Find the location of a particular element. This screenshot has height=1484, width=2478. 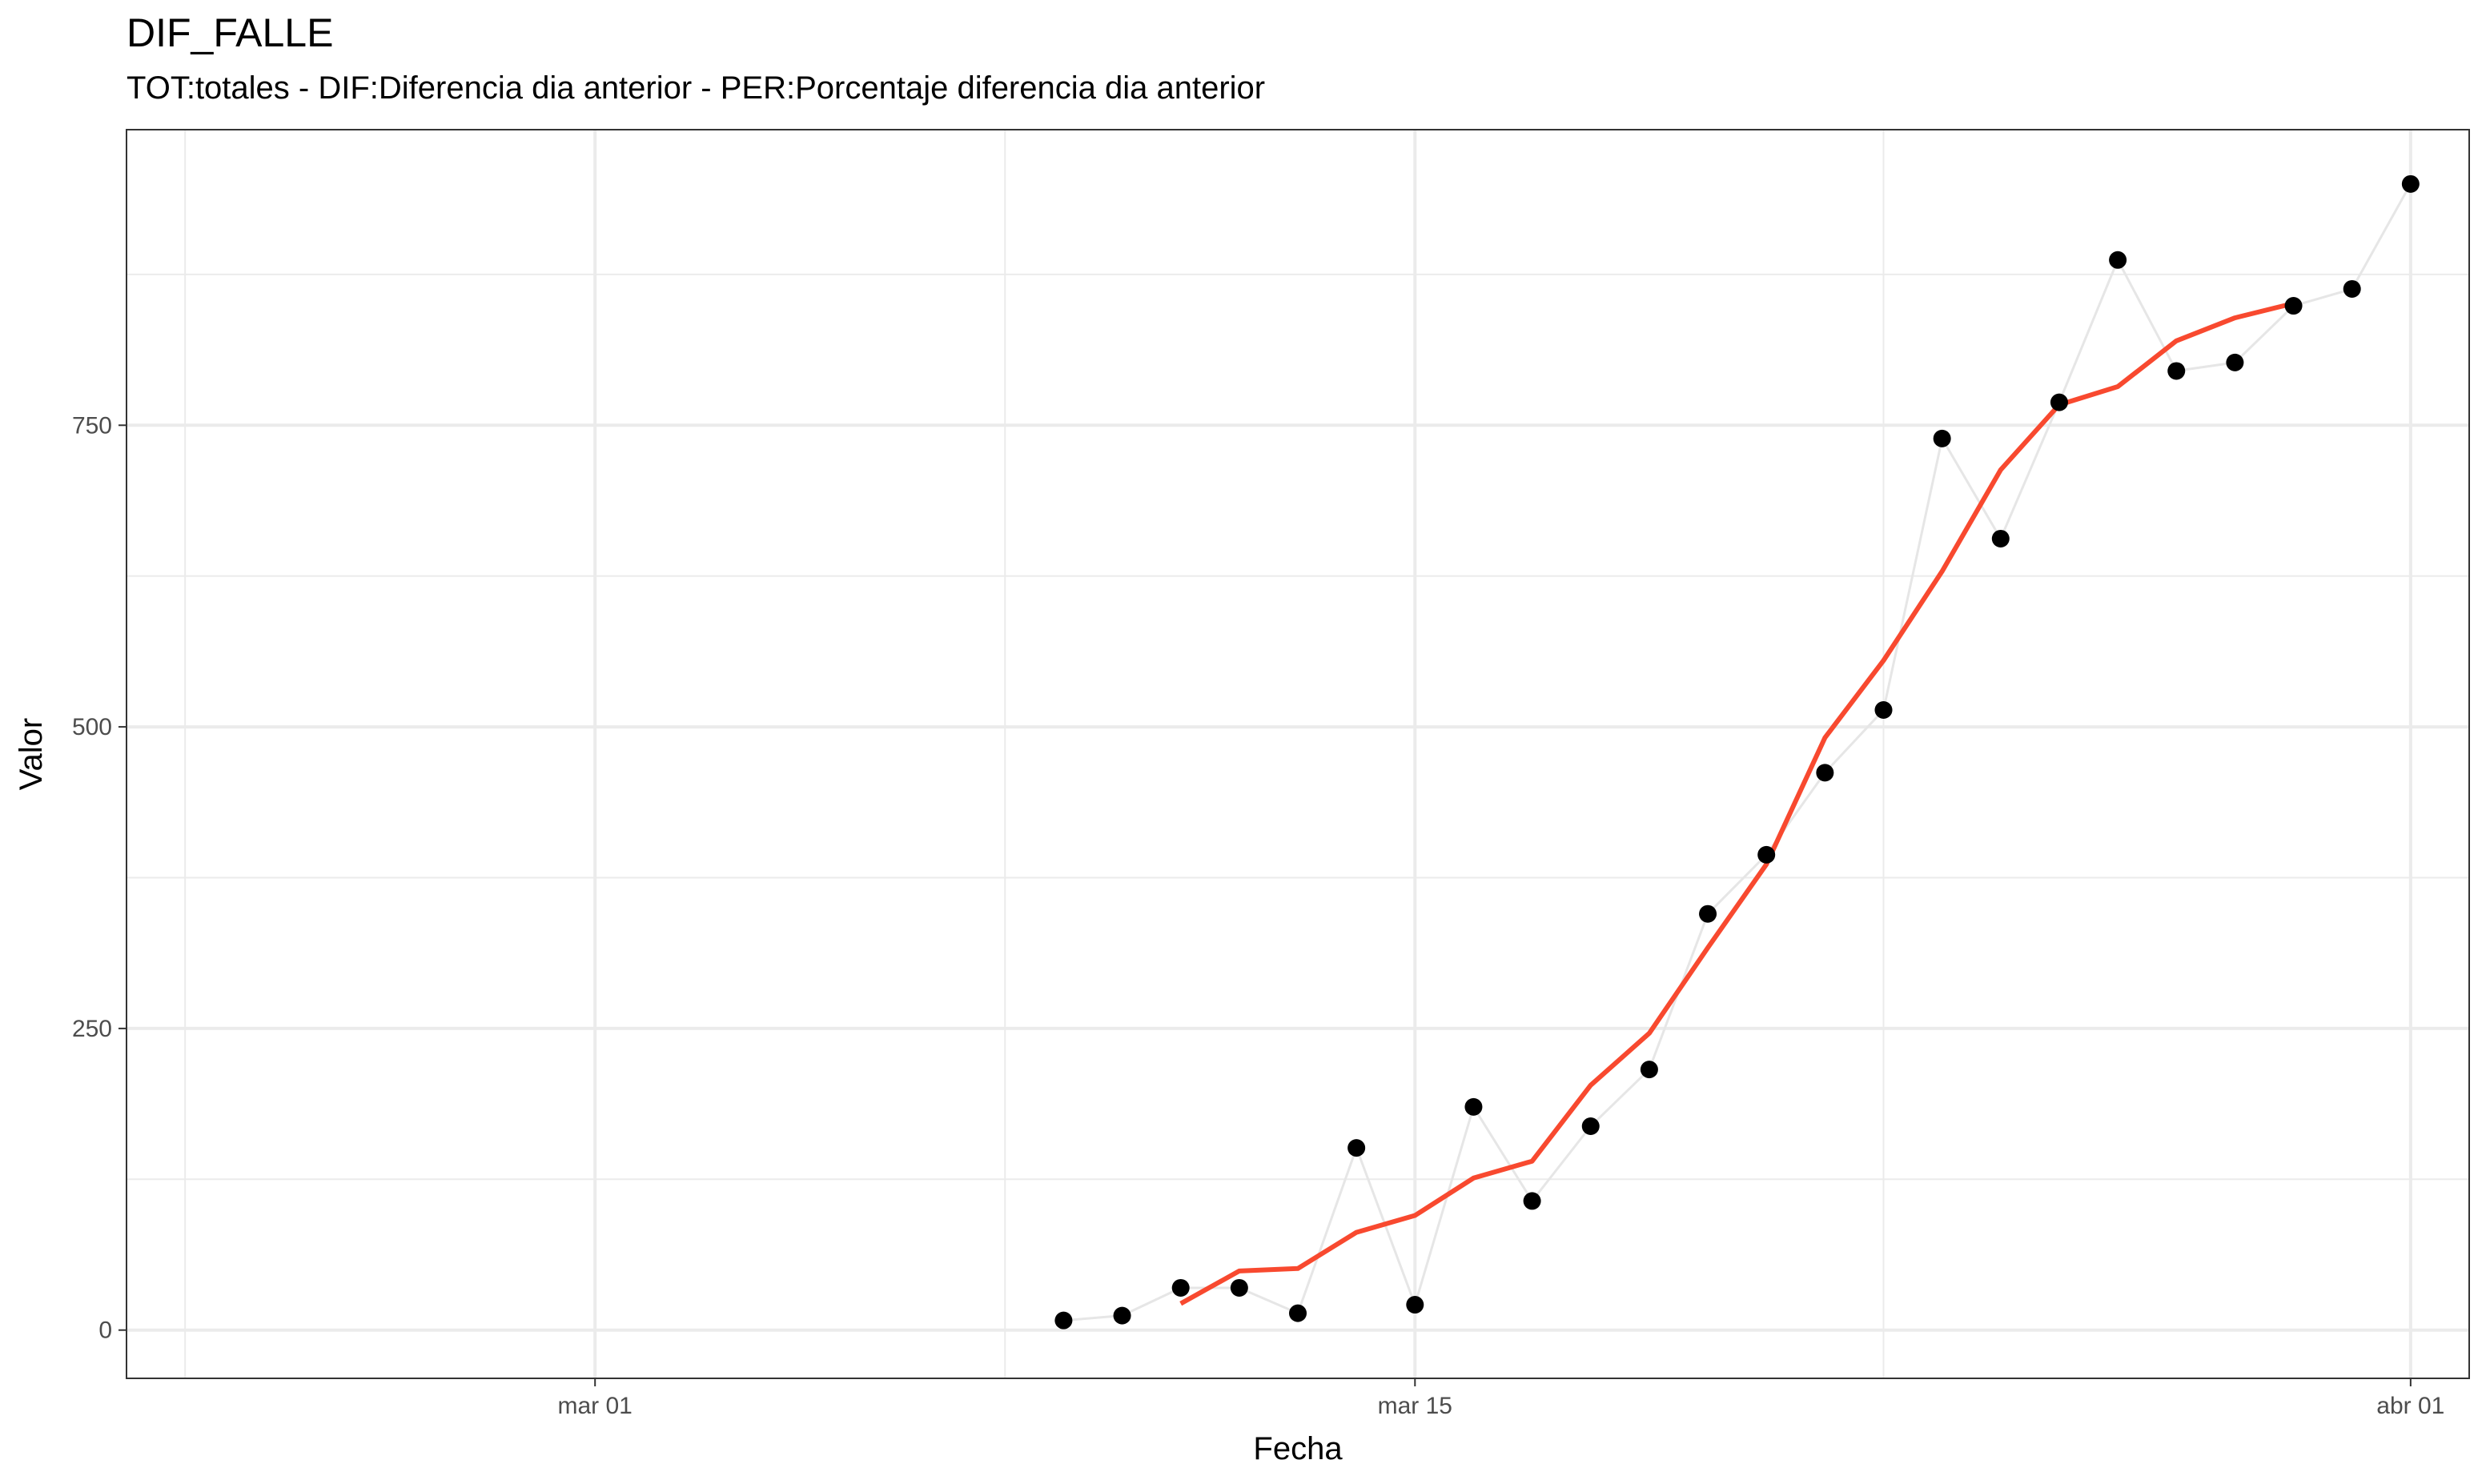

x-tick-label: mar 15 is located at coordinates (1415, 1406).